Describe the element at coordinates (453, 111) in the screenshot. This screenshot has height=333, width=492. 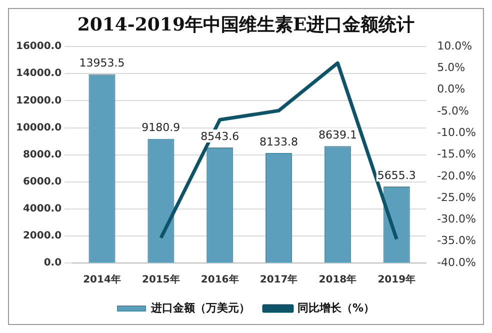
I see `y2-tick-label: -5.0%` at that location.